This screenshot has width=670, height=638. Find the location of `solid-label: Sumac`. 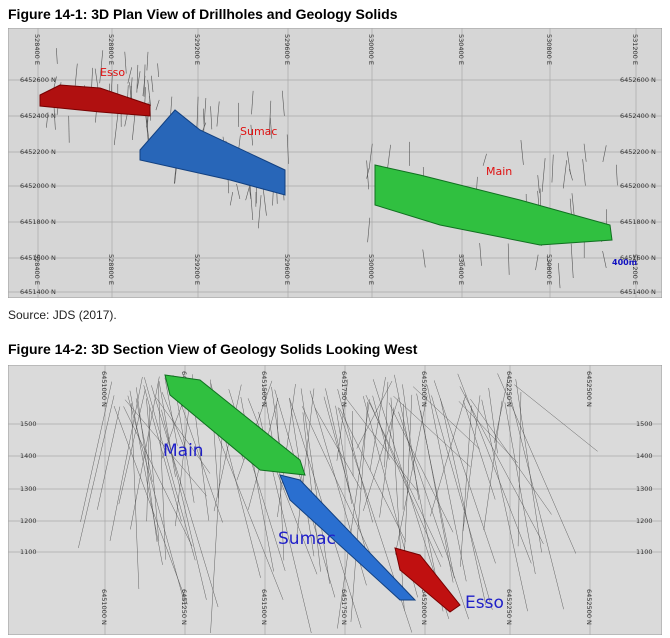

solid-label: Sumac is located at coordinates (307, 539).